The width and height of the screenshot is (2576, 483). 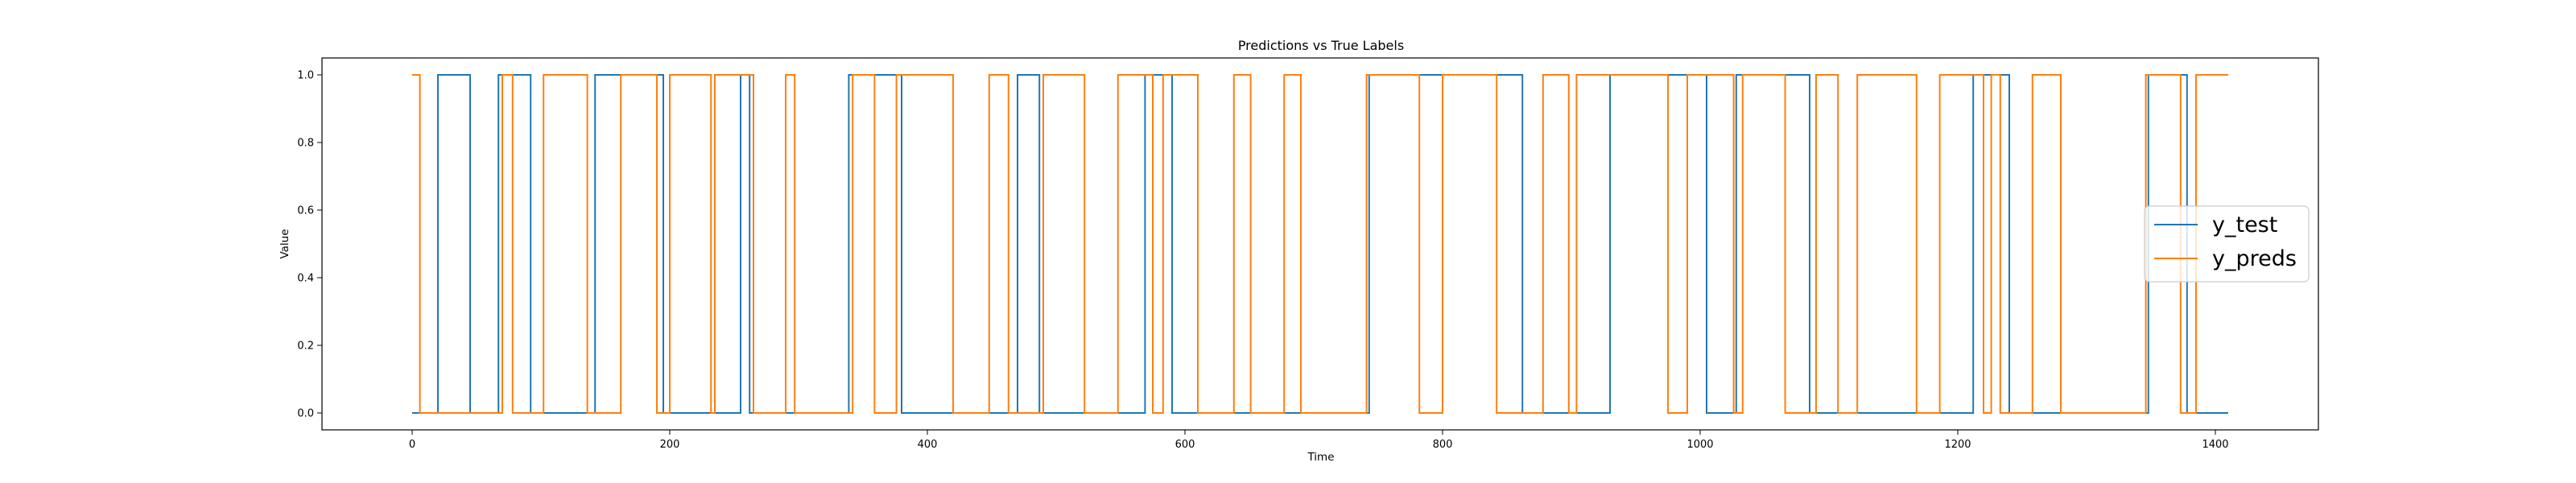 What do you see at coordinates (1320, 457) in the screenshot?
I see `x-axis-label: Time` at bounding box center [1320, 457].